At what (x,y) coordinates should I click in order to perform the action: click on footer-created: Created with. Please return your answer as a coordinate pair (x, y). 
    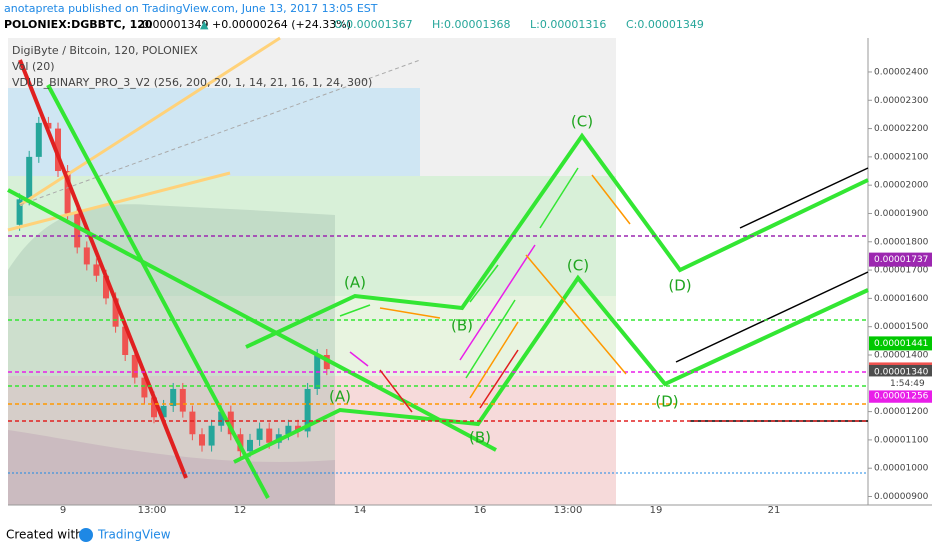
    Looking at the image, I should click on (44, 535).